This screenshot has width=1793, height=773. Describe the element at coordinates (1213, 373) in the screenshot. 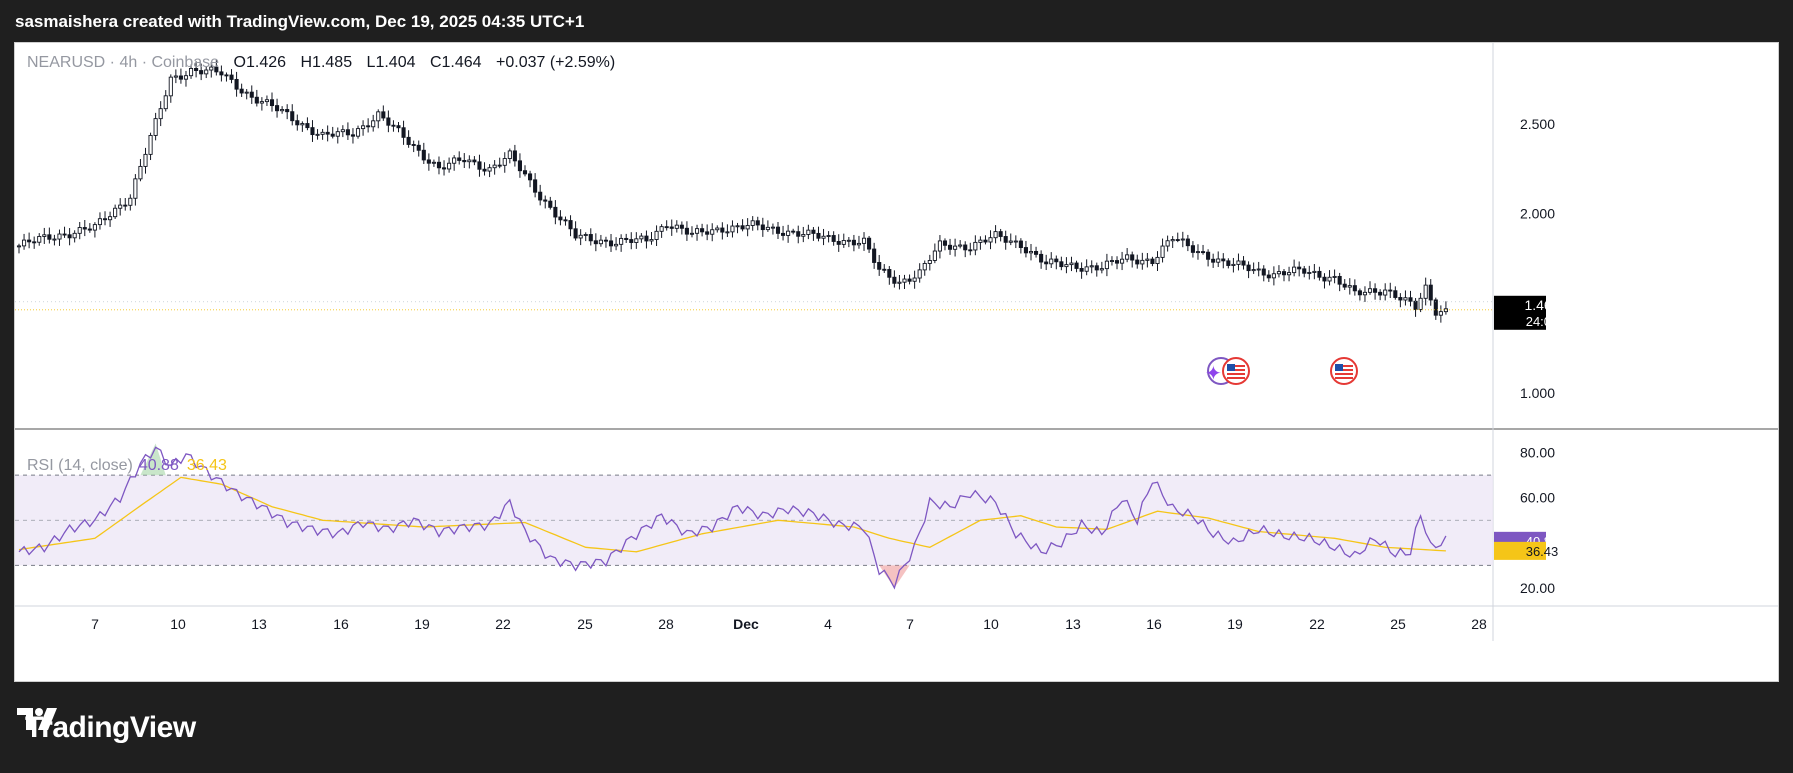

I see `sparkle-event-icon: ✦` at that location.